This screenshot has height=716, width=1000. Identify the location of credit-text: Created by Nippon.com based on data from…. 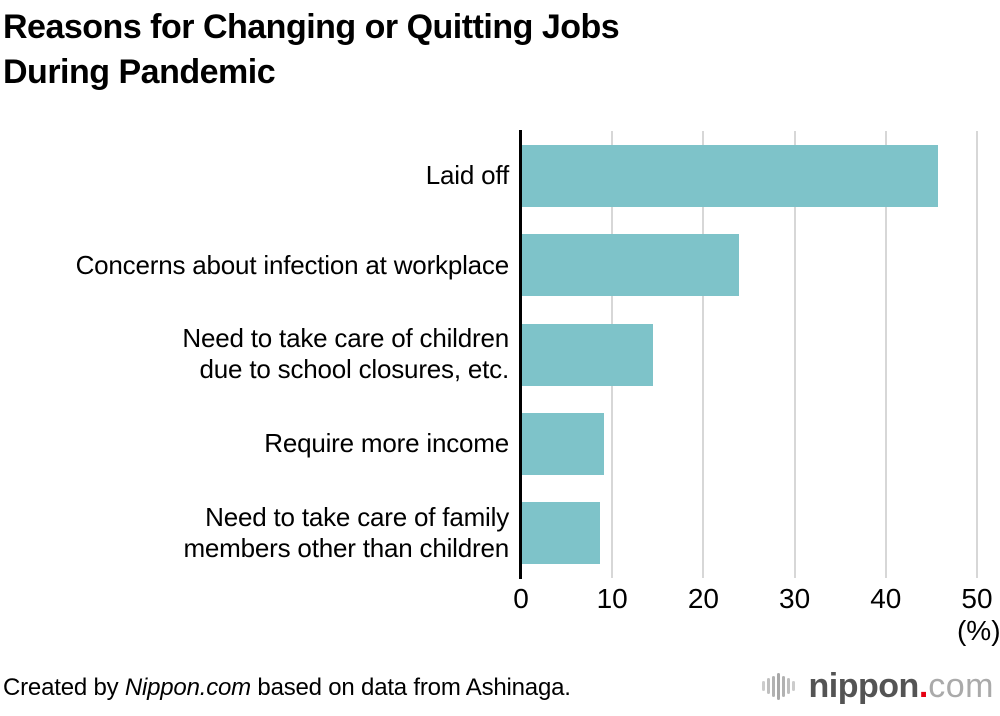
(287, 688).